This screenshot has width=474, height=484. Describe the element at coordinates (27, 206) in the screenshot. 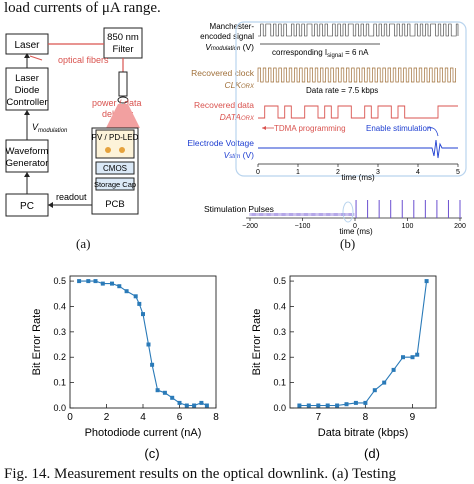

I see `pc-label: PC` at that location.